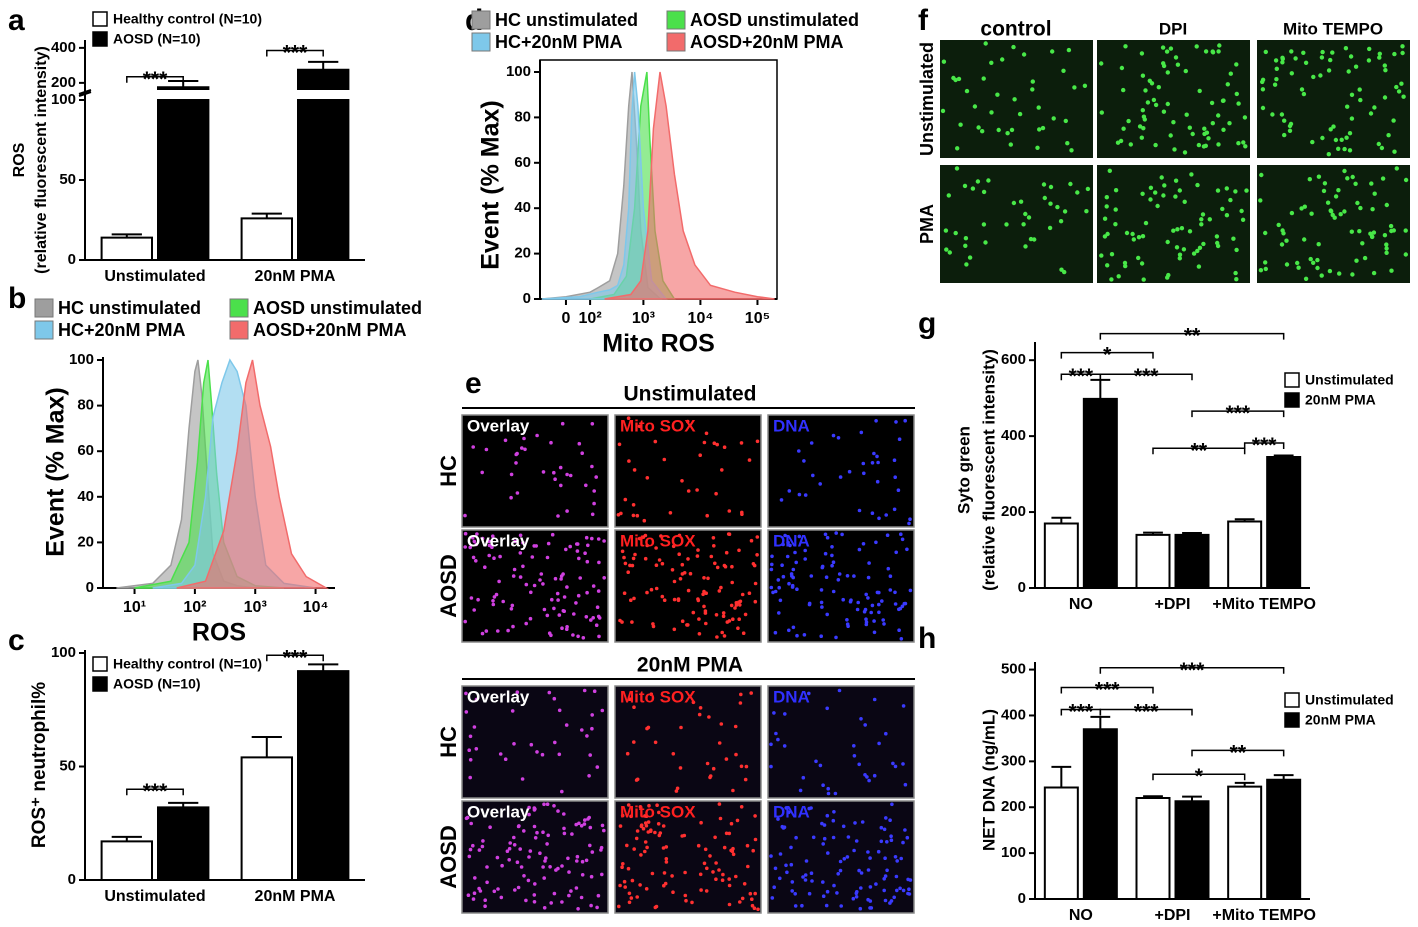 The height and width of the screenshot is (927, 1418). Describe the element at coordinates (155, 791) in the screenshot. I see `significance-label: ***` at that location.